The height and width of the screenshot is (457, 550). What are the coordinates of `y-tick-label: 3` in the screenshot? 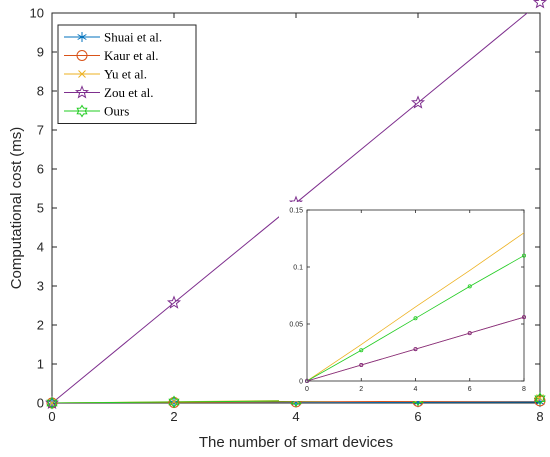 It's located at (40, 286).